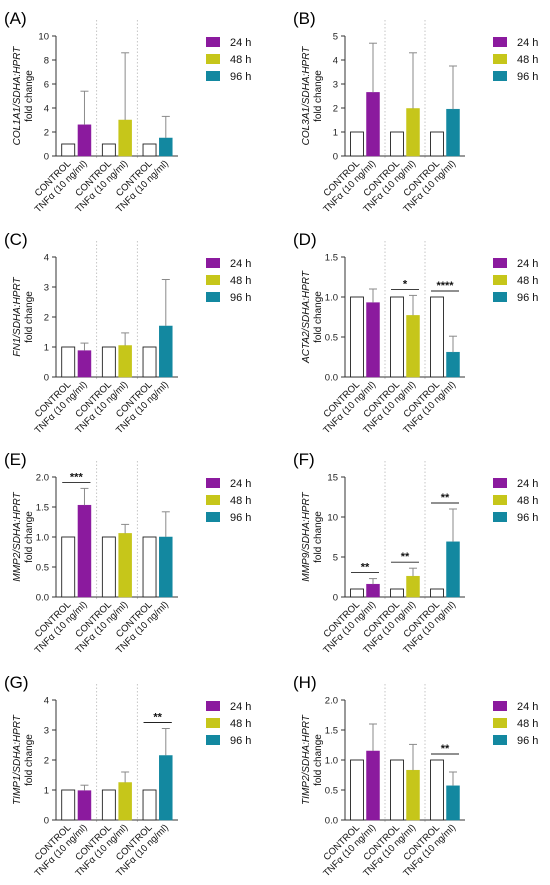 This screenshot has height=885, width=550. I want to click on y-tick-label: 10, so click(43, 37).